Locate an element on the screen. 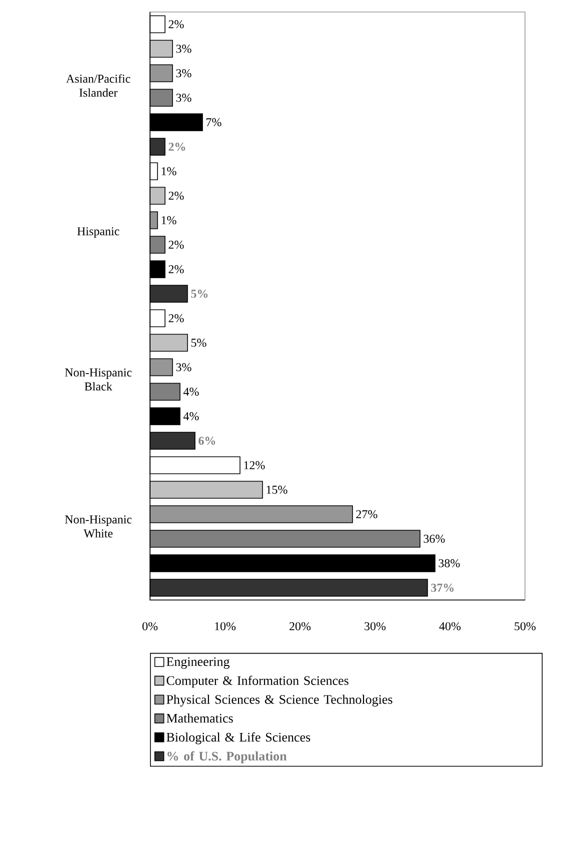  x-tick-label: 30% is located at coordinates (375, 626).